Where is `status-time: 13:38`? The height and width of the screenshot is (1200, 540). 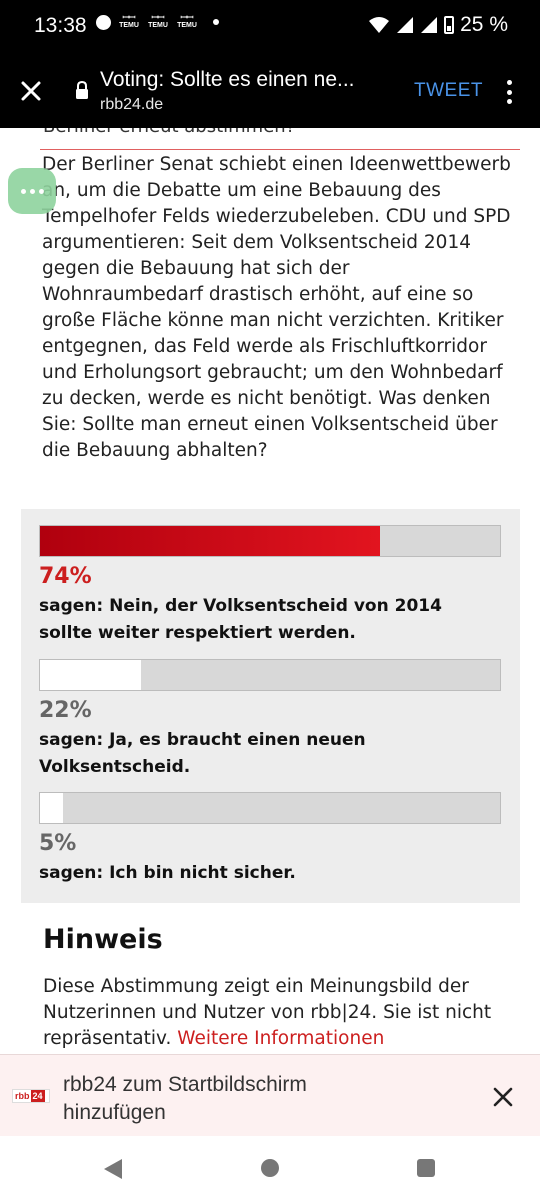
status-time: 13:38 is located at coordinates (60, 26).